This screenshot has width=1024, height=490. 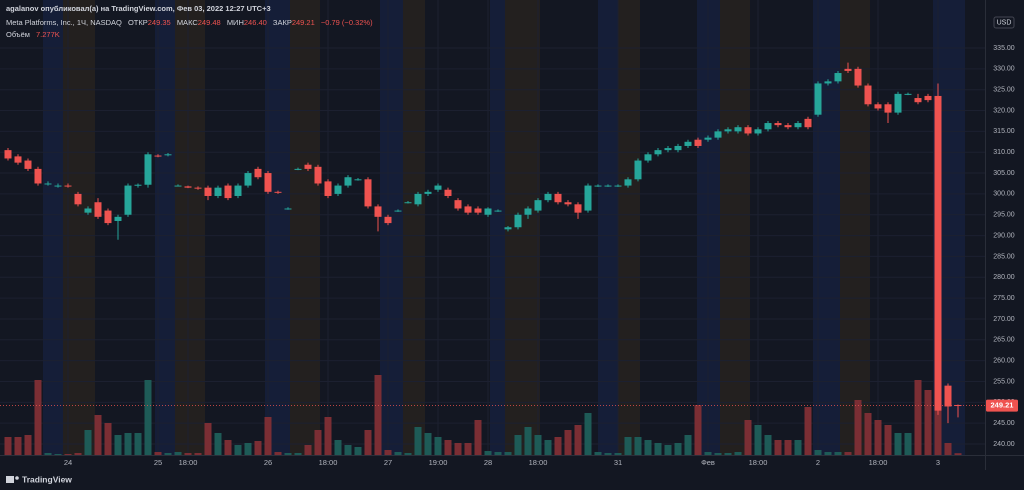 What do you see at coordinates (47, 479) in the screenshot?
I see `brand: TradingView` at bounding box center [47, 479].